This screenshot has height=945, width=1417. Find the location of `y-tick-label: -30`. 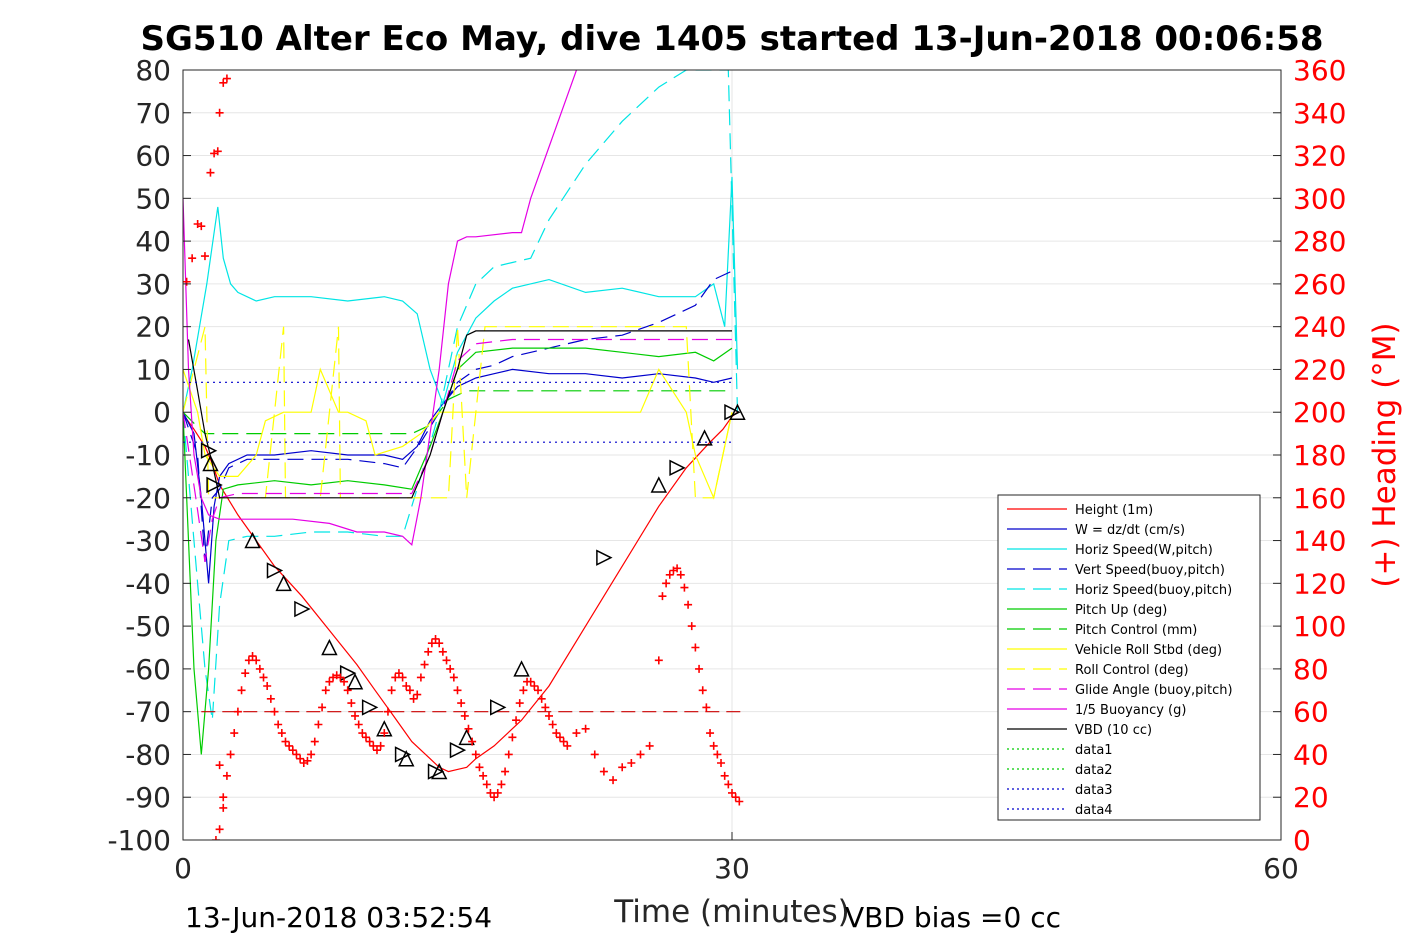

y-tick-label: -30 is located at coordinates (148, 541).